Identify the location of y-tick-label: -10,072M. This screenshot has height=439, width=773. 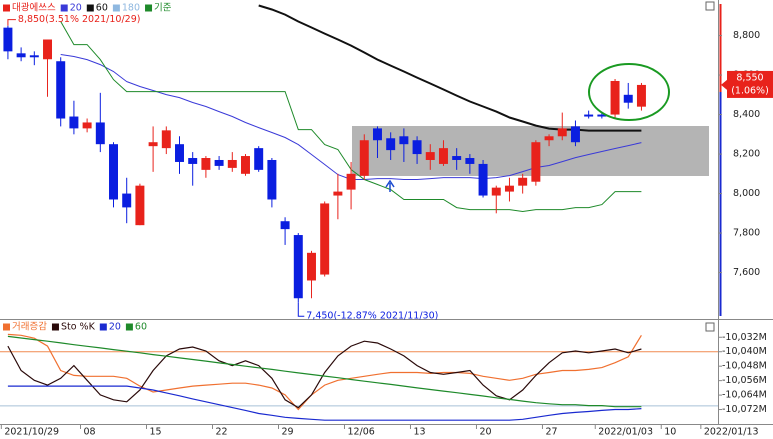
(744, 409).